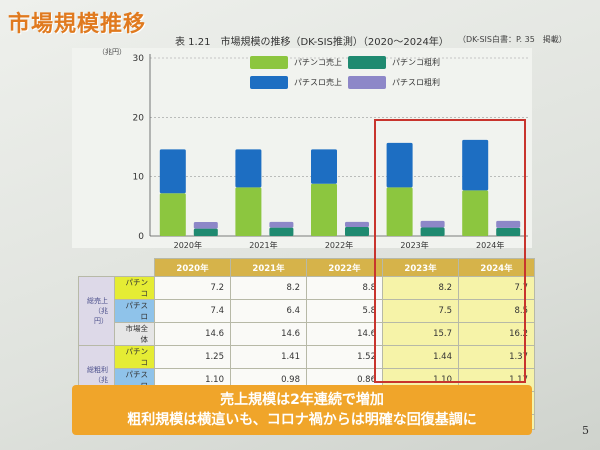  Describe the element at coordinates (367, 62) in the screenshot. I see `legend-swatch-pachinko-profit` at that location.